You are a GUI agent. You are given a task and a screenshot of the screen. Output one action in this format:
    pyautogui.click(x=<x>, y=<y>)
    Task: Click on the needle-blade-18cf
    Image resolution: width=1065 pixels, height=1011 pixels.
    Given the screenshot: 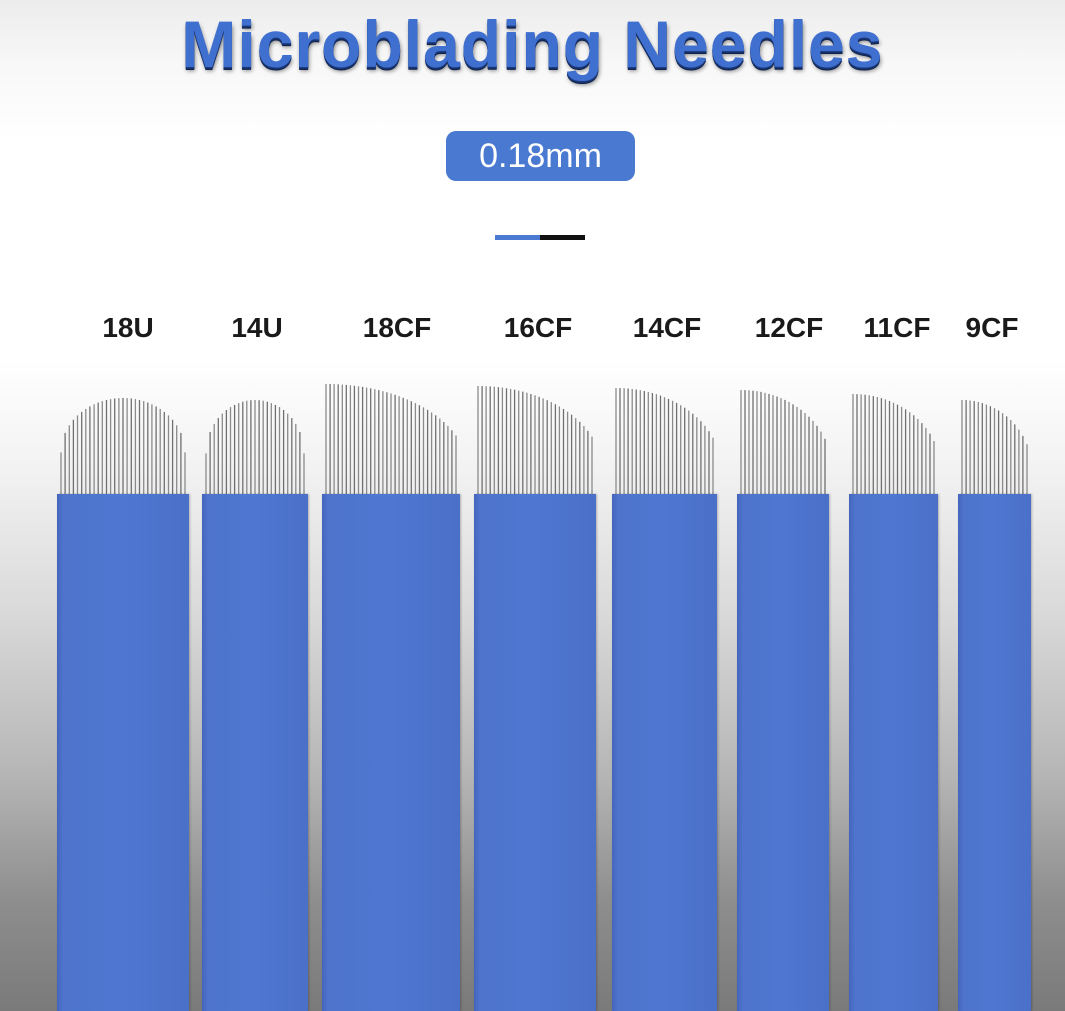 What is the action you would take?
    pyautogui.click(x=391, y=752)
    